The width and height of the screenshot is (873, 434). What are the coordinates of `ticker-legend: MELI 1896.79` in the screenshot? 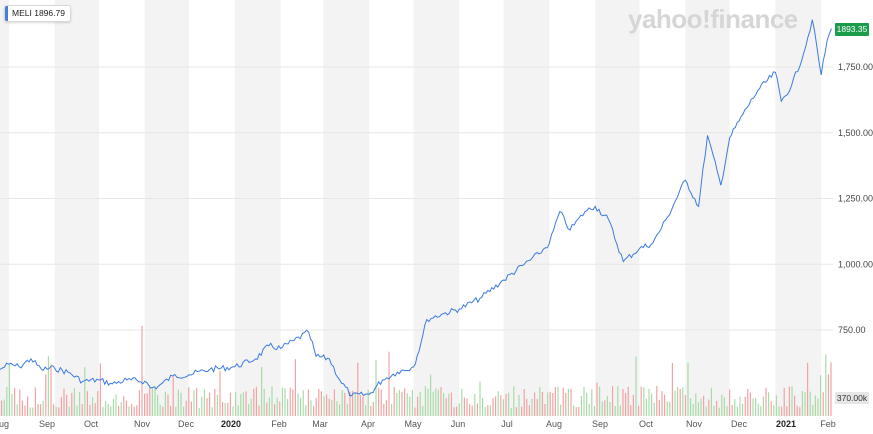 It's located at (37, 13).